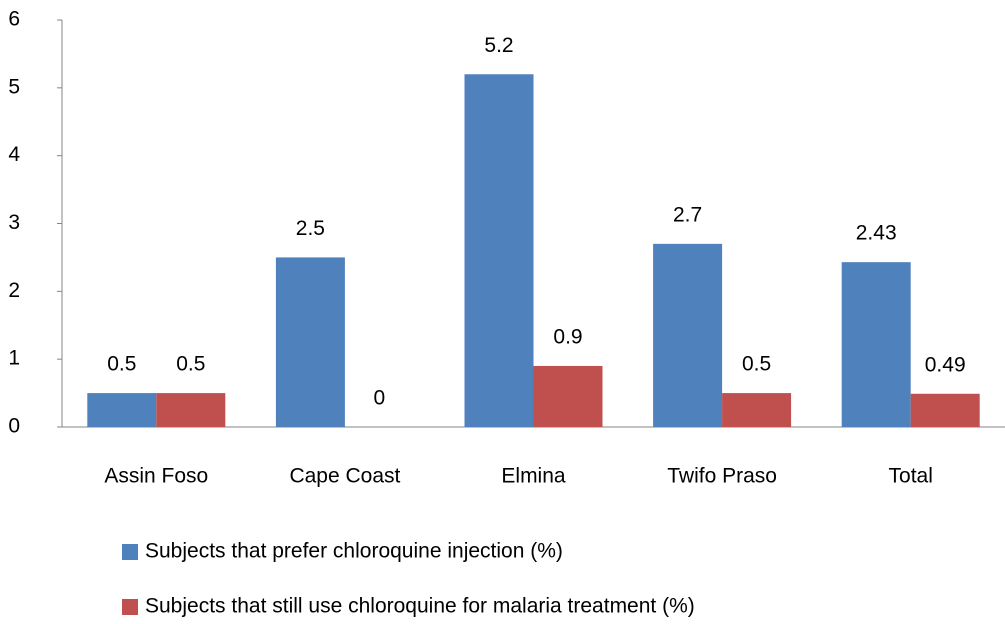  What do you see at coordinates (945, 364) in the screenshot?
I see `data-label: 0.49` at bounding box center [945, 364].